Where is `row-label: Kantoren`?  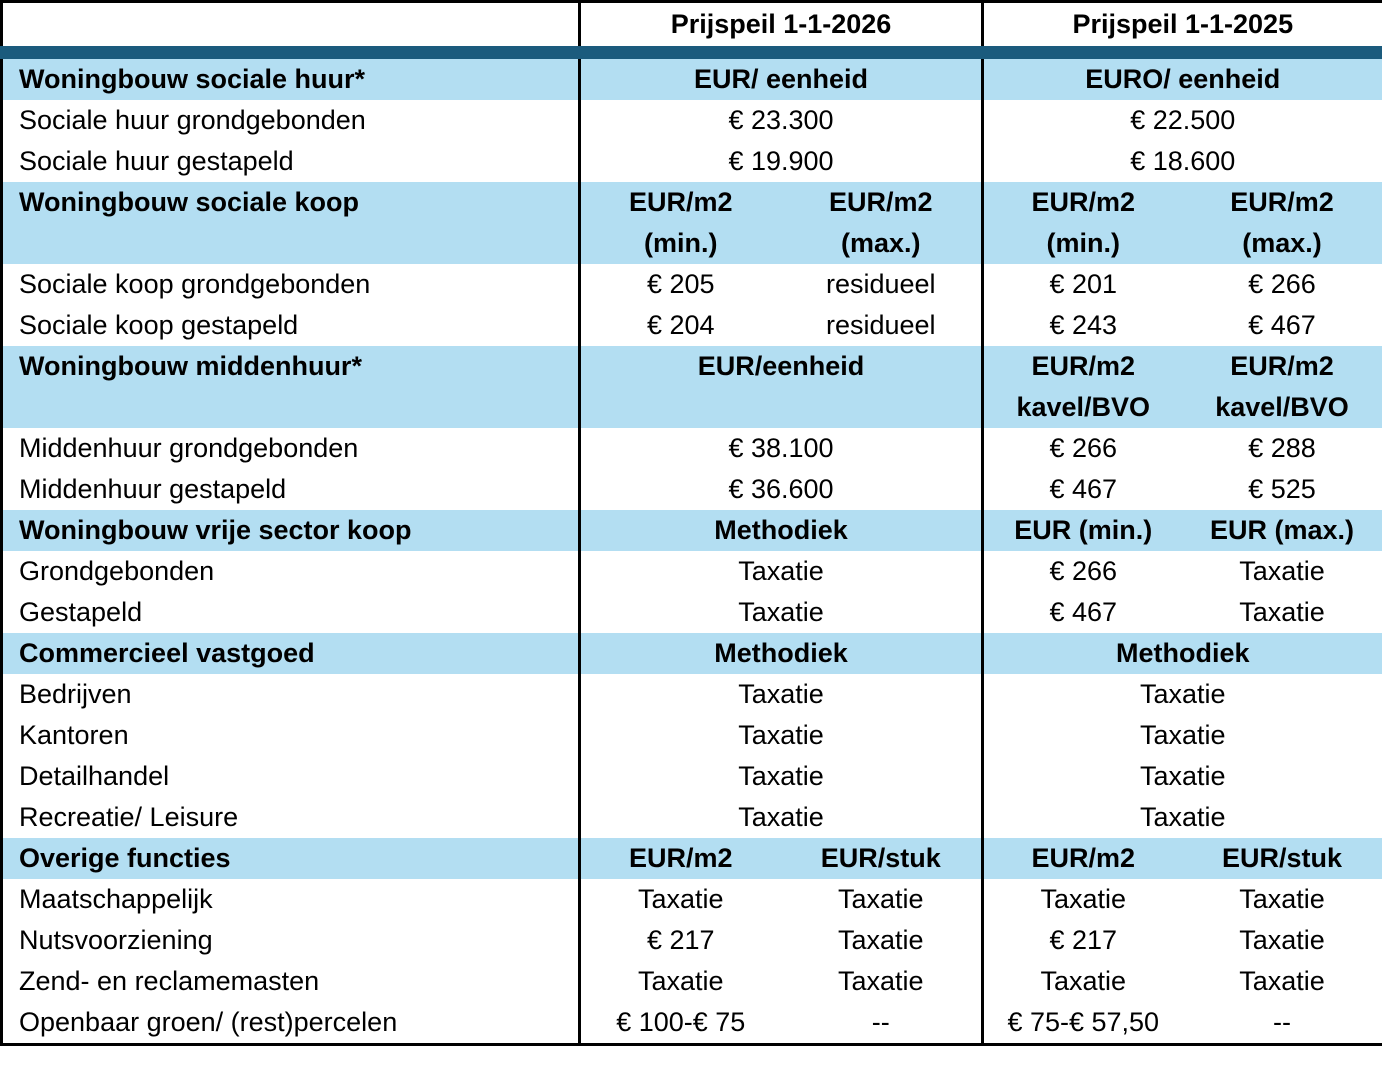
row-label: Kantoren is located at coordinates (291, 735).